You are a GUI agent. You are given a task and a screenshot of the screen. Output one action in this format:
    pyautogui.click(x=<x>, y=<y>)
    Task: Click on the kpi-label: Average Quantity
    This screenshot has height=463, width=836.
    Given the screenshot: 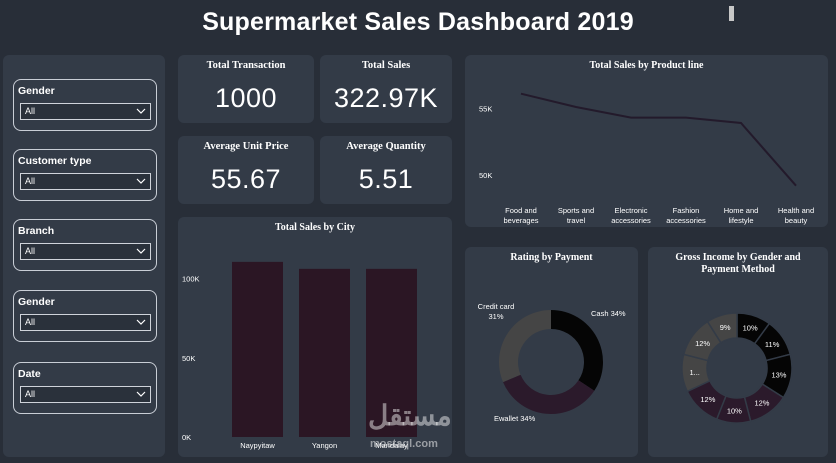 What is the action you would take?
    pyautogui.click(x=386, y=146)
    